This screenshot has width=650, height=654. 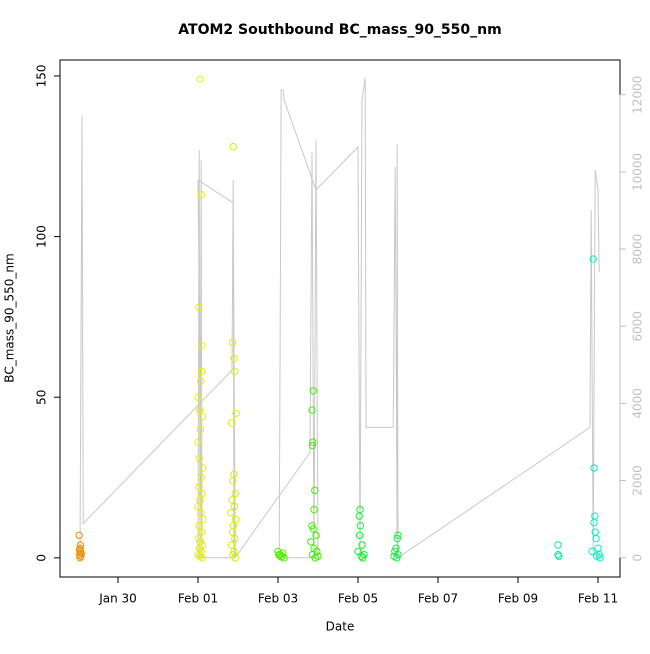 What do you see at coordinates (638, 249) in the screenshot?
I see `y2-tick-label: 8000` at bounding box center [638, 249].